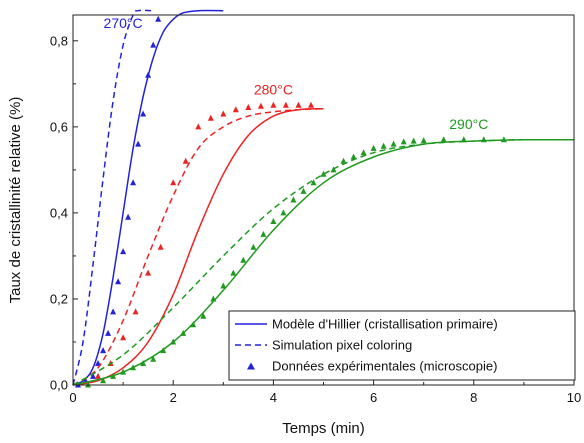 This screenshot has width=584, height=443. I want to click on y-tick-label: 0,8, so click(59, 40).